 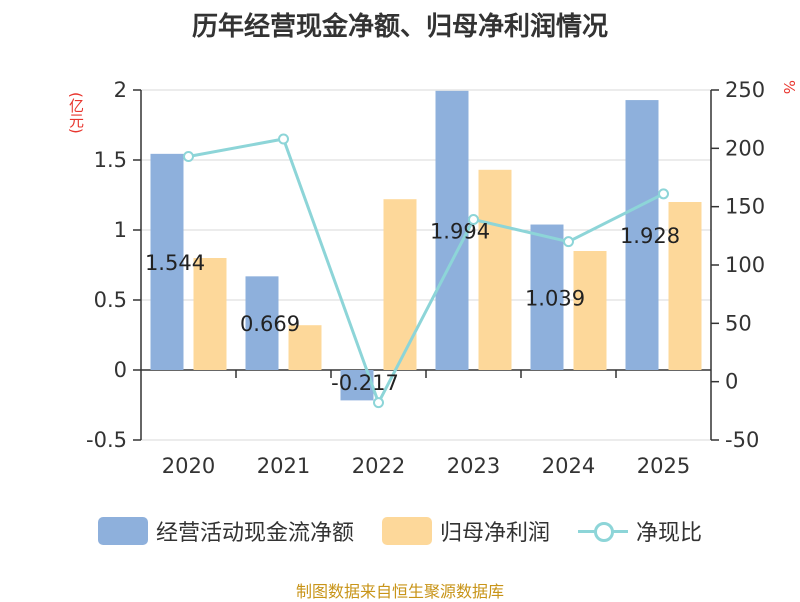 What do you see at coordinates (120, 370) in the screenshot?
I see `y-left-tick-label: 0` at bounding box center [120, 370].